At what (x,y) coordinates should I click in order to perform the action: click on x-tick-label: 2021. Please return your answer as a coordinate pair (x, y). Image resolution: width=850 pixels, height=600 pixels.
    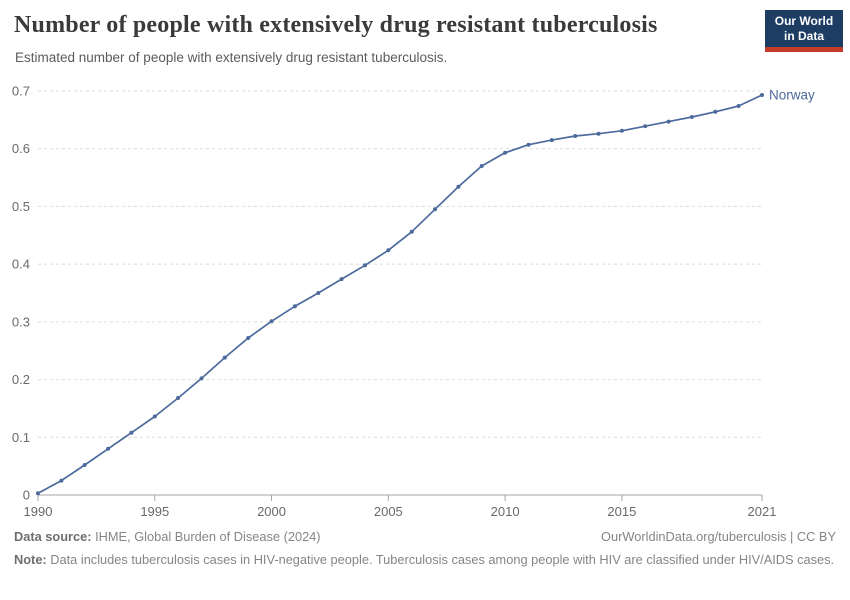
    Looking at the image, I should click on (762, 511).